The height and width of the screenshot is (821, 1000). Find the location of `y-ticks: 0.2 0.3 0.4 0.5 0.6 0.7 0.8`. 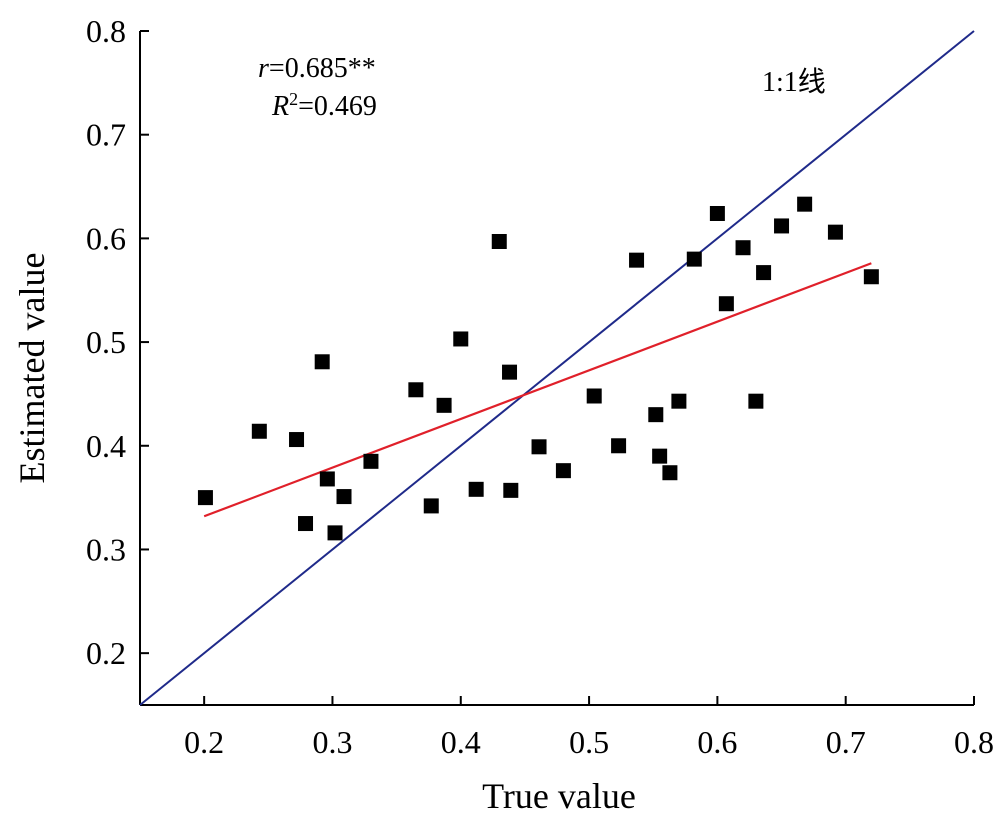

y-ticks: 0.2 0.3 0.4 0.5 0.6 0.7 0.8 is located at coordinates (117, 342).